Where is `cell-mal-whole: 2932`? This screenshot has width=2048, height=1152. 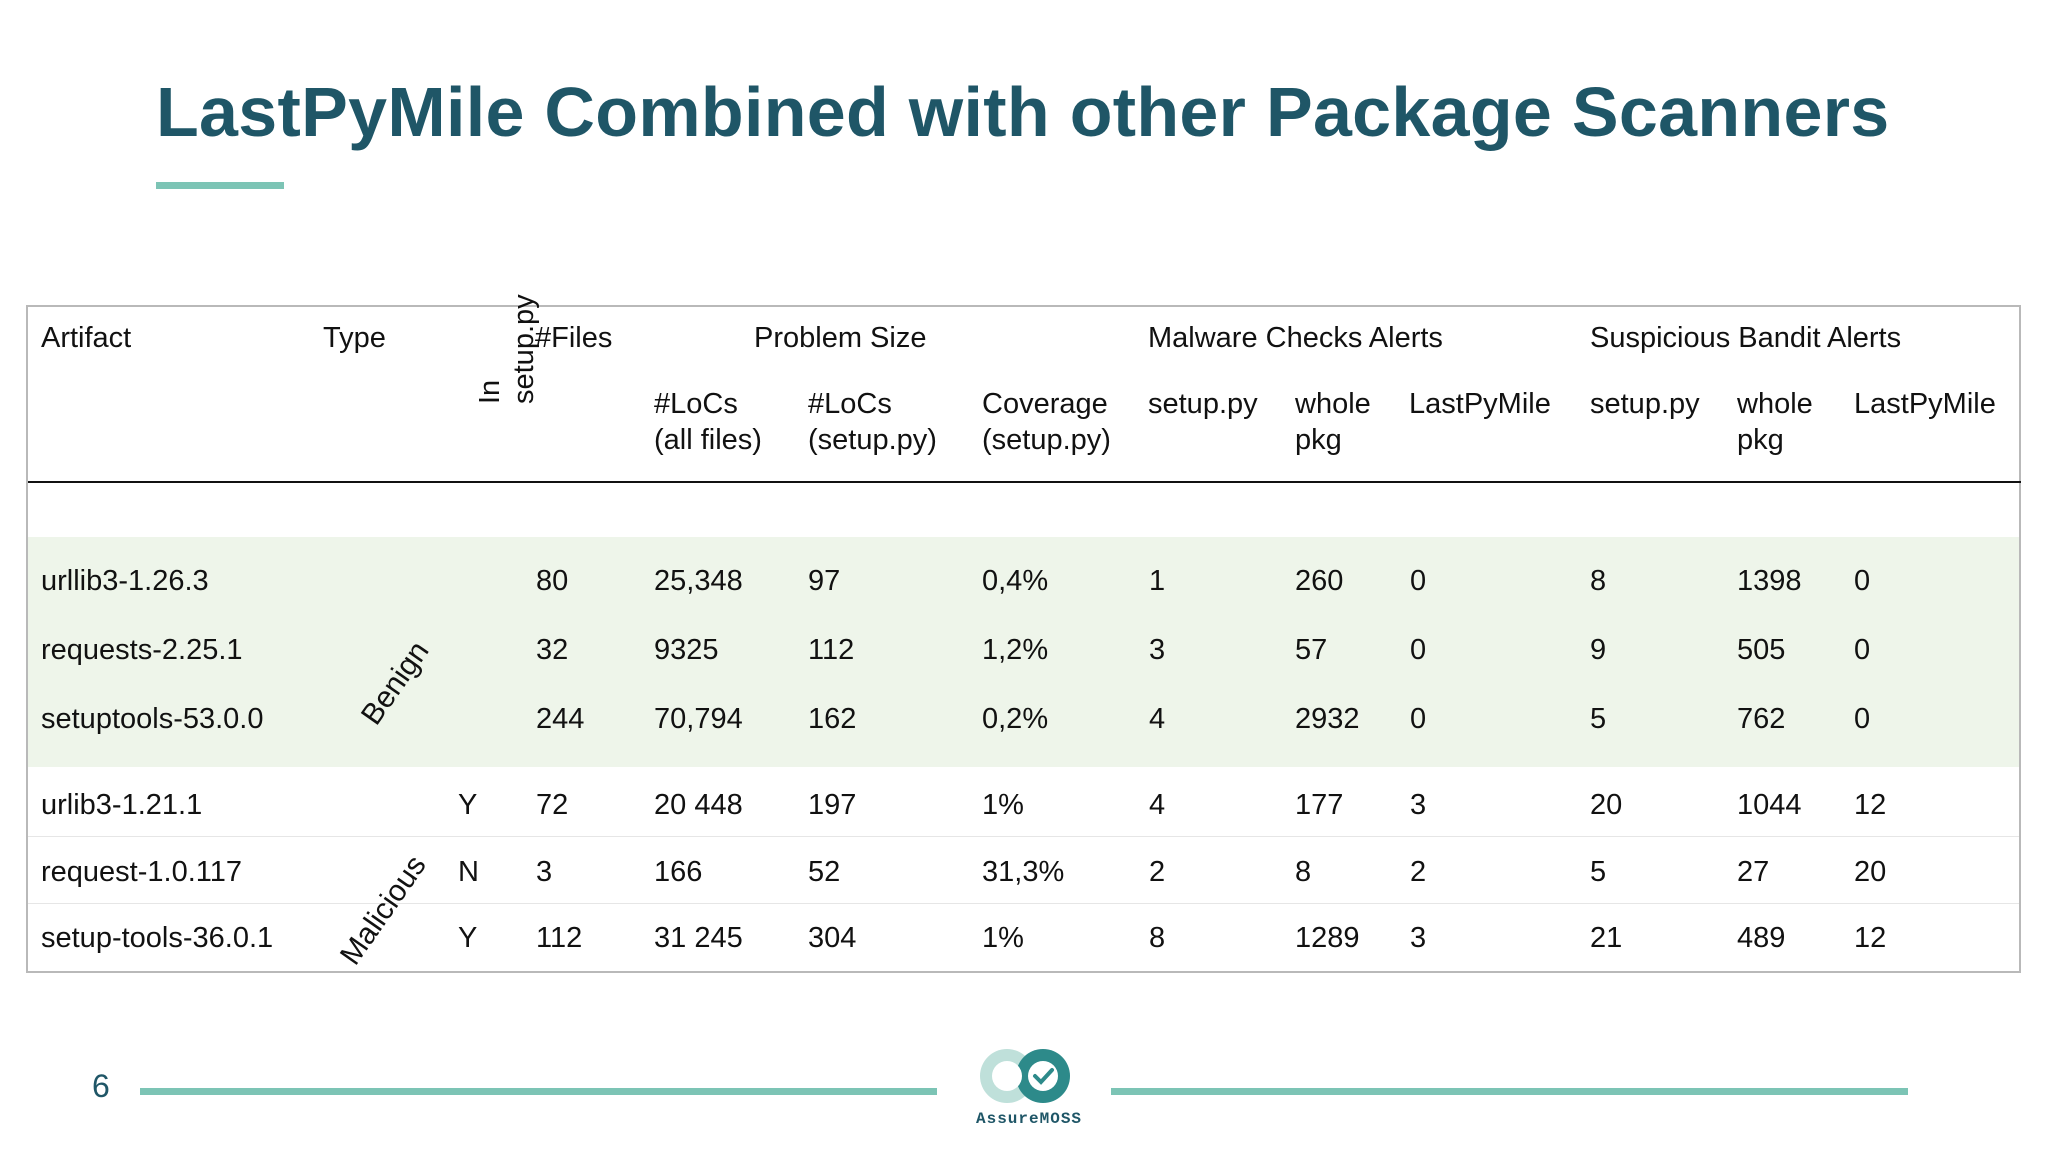
cell-mal-whole: 2932 is located at coordinates (1327, 719).